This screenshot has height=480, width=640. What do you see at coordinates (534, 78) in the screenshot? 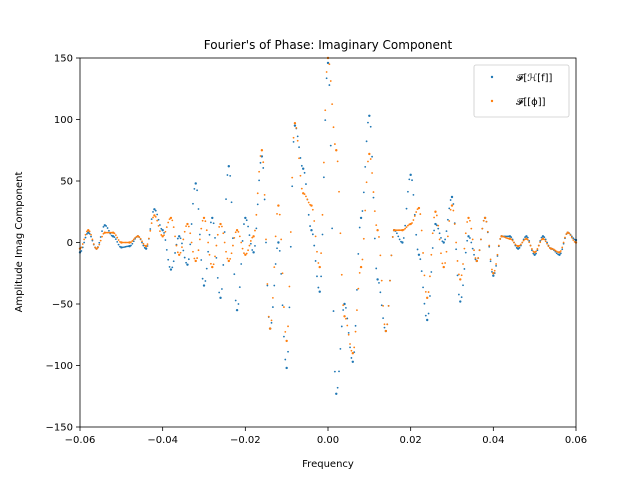
I see `legend-label-series-1: 𝓕[ℋ[f]]` at bounding box center [534, 78].